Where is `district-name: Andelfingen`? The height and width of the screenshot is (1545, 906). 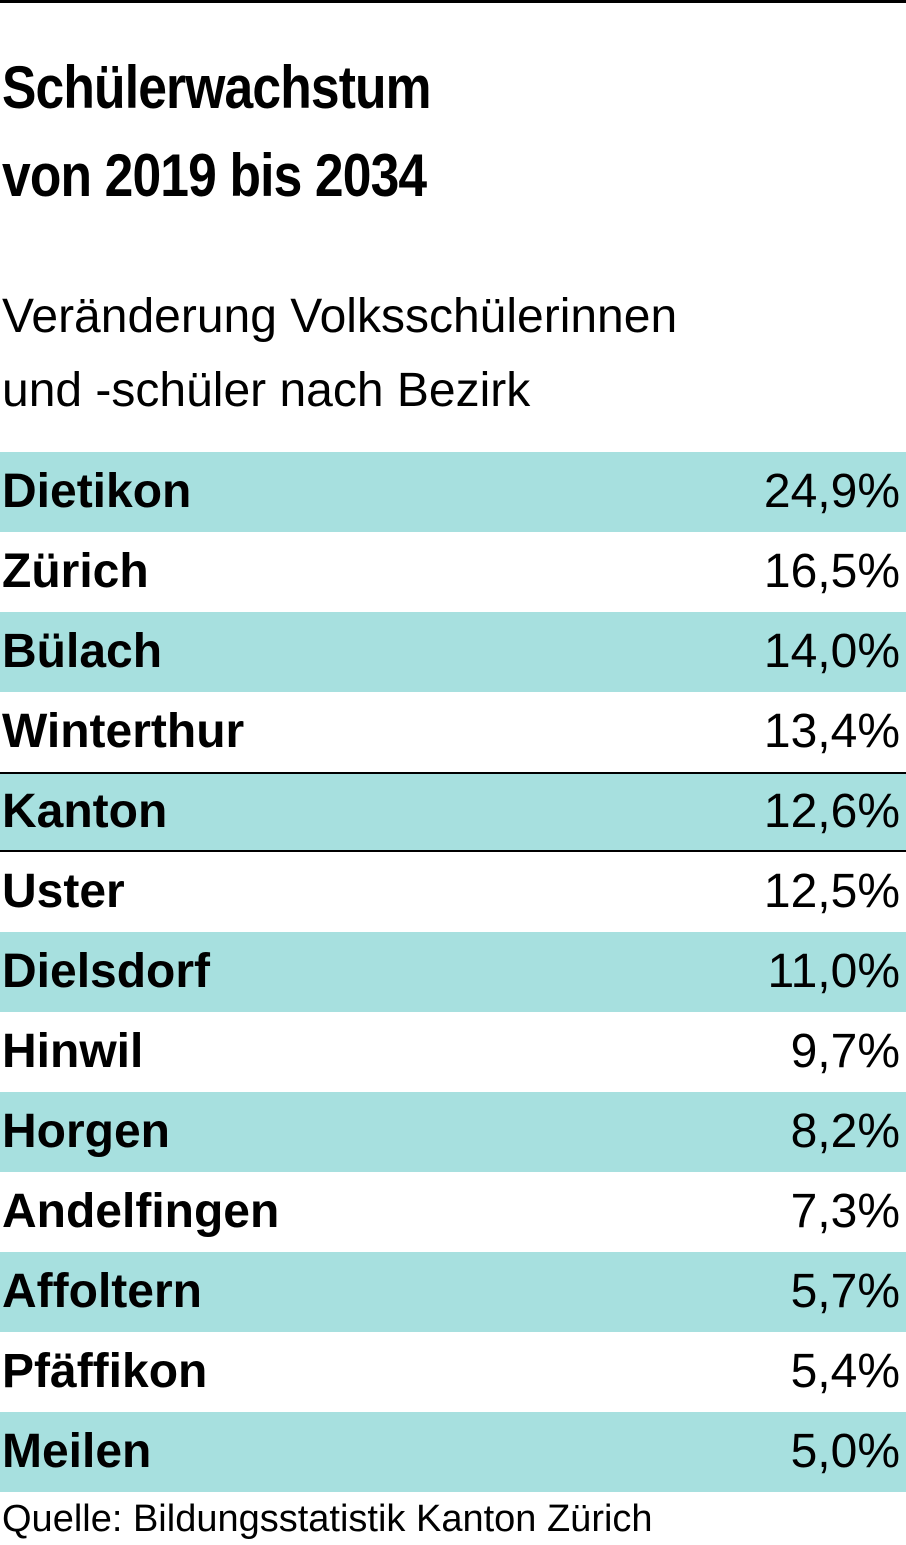
district-name: Andelfingen is located at coordinates (141, 1211).